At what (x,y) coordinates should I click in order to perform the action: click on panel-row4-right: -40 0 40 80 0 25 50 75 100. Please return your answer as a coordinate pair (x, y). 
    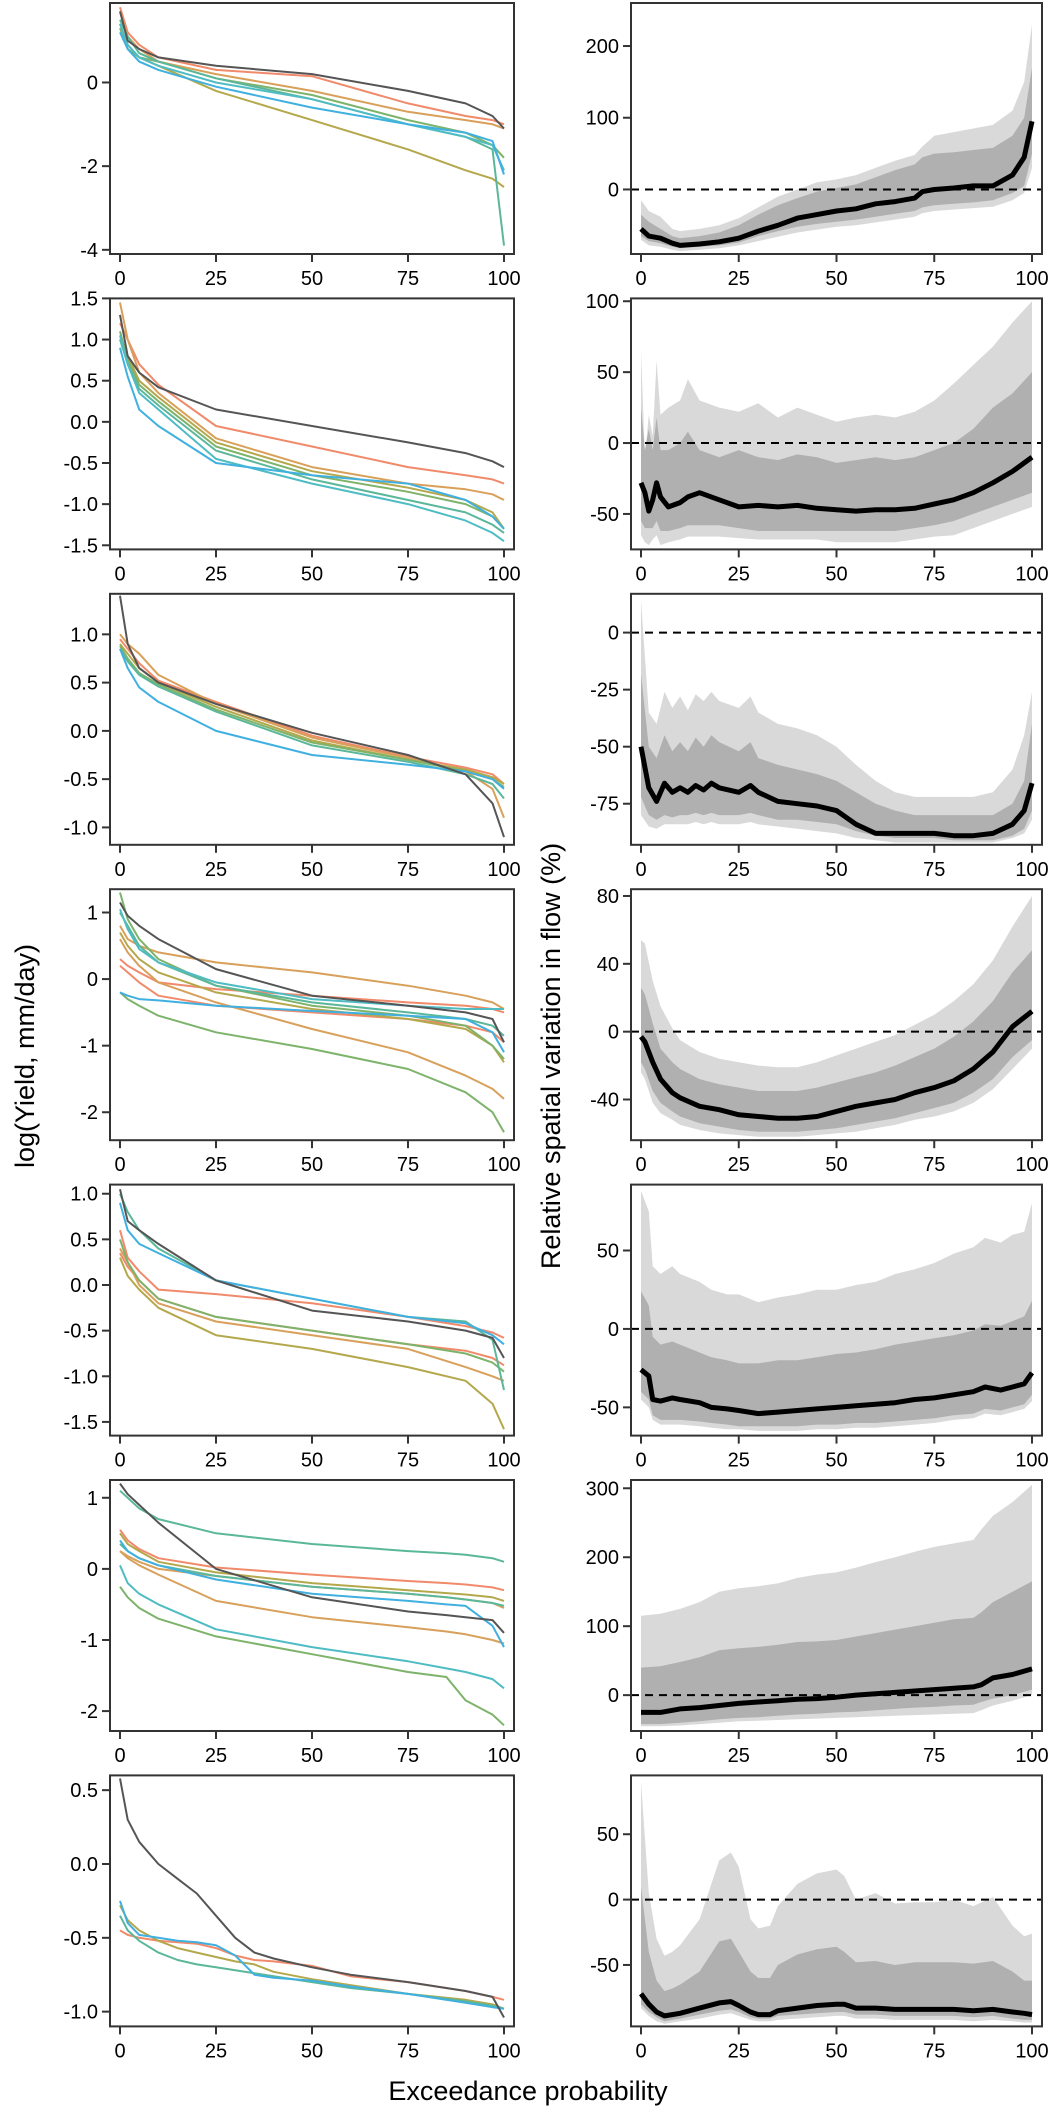
    Looking at the image, I should click on (819, 1031).